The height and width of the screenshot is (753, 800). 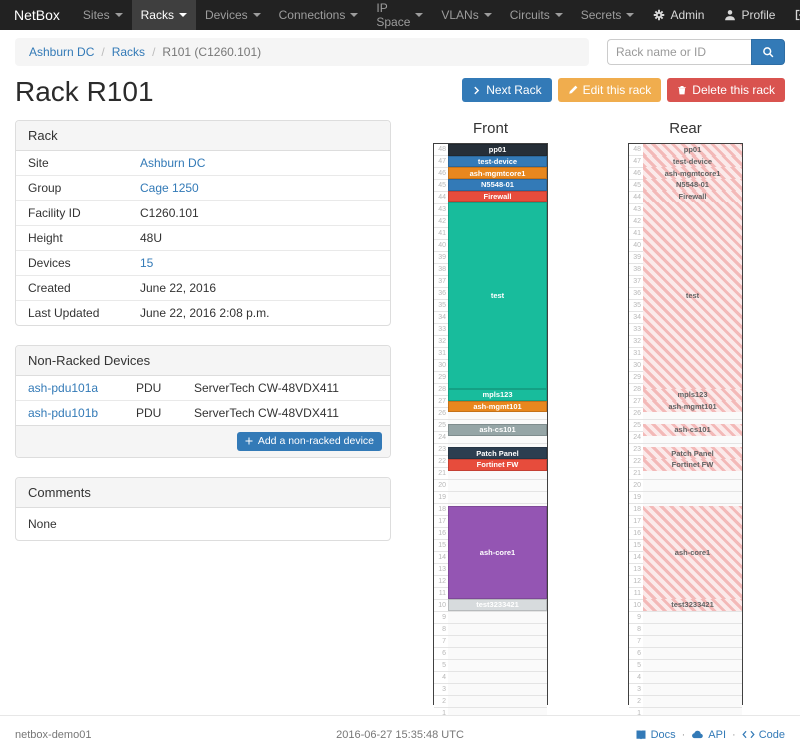 What do you see at coordinates (63, 413) in the screenshot?
I see `device-link-ash-pdu101b: ash-pdu101b` at bounding box center [63, 413].